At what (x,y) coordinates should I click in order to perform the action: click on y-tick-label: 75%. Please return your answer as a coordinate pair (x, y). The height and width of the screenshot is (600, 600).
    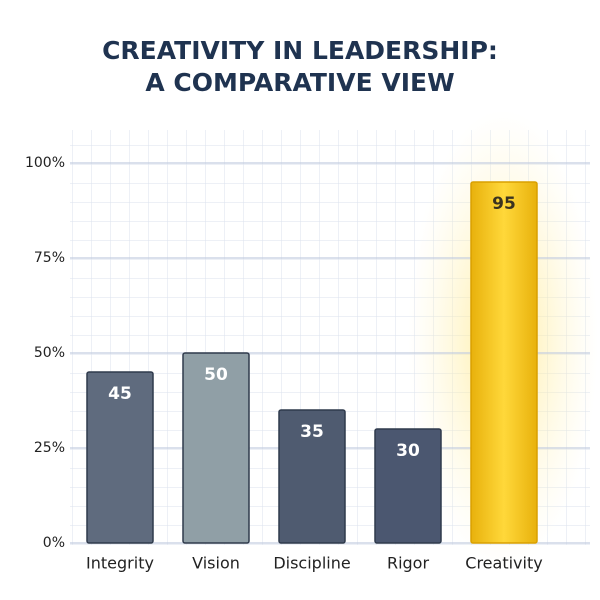
    Looking at the image, I should click on (49, 258).